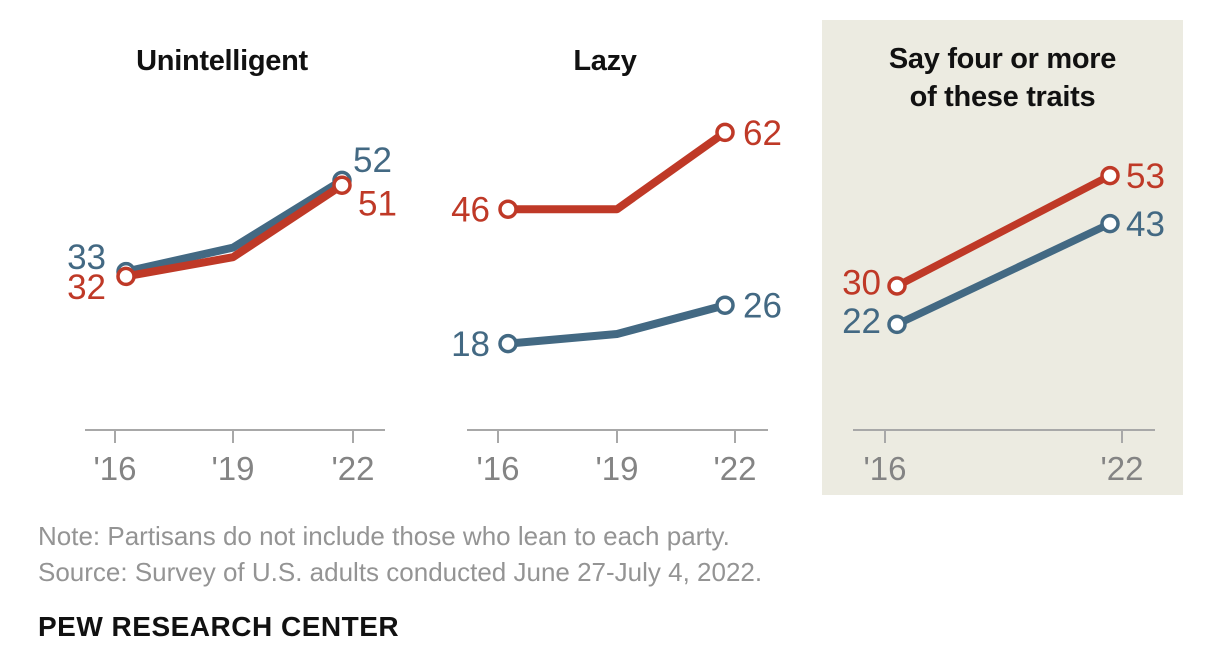 This screenshot has height=654, width=1214. Describe the element at coordinates (861, 283) in the screenshot. I see `red-value-label-start: 30` at that location.